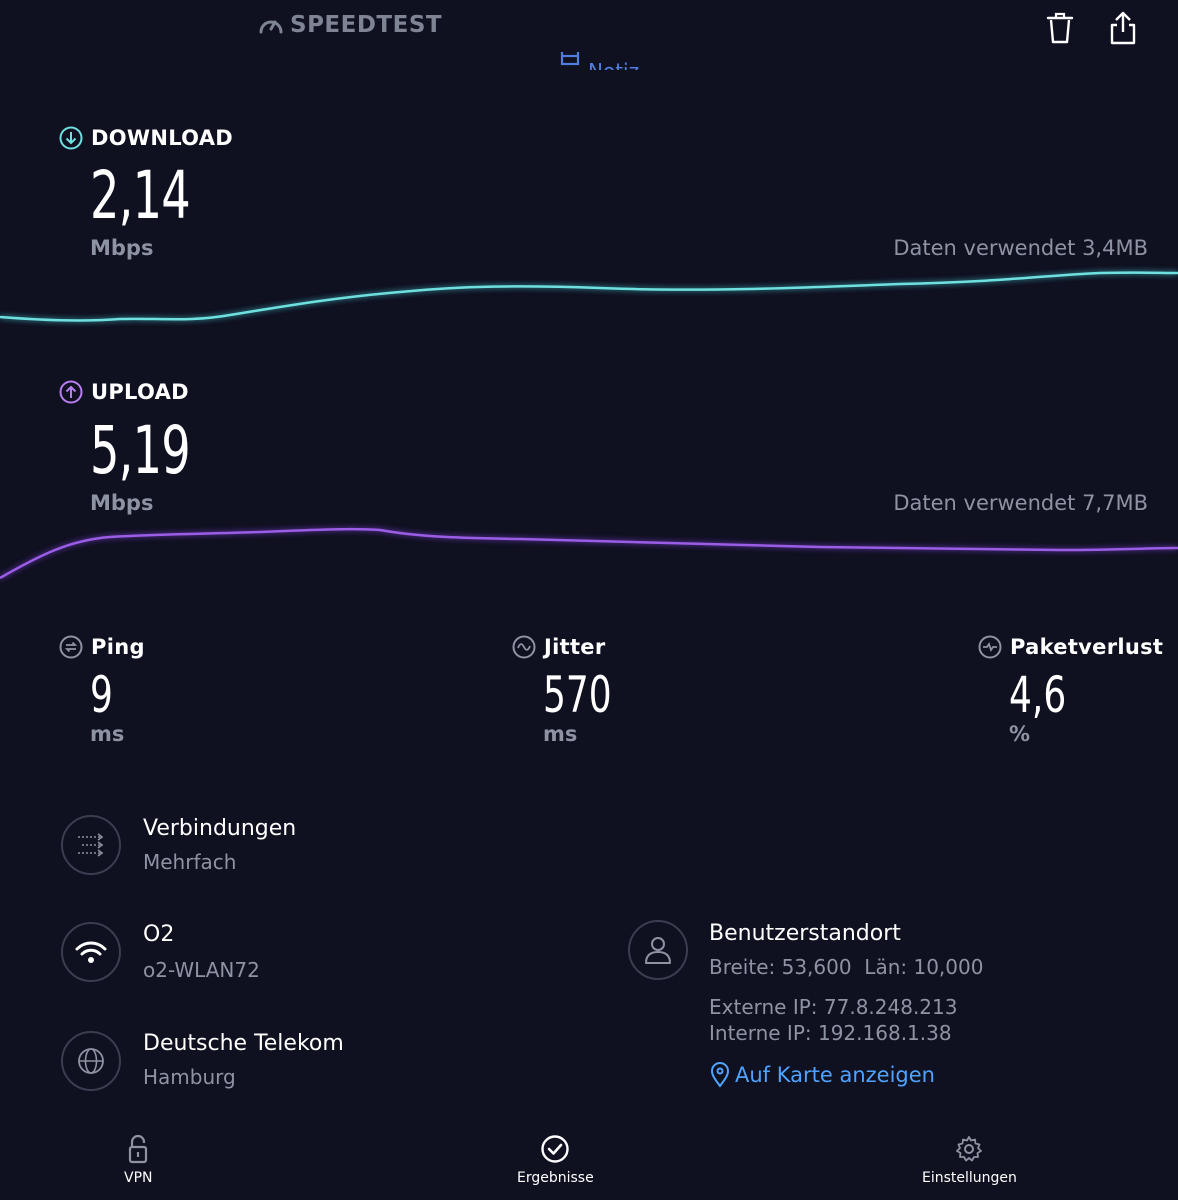 Image resolution: width=1178 pixels, height=1200 pixels. I want to click on internal-ip: Interne IP: 192.168.1.38, so click(830, 1033).